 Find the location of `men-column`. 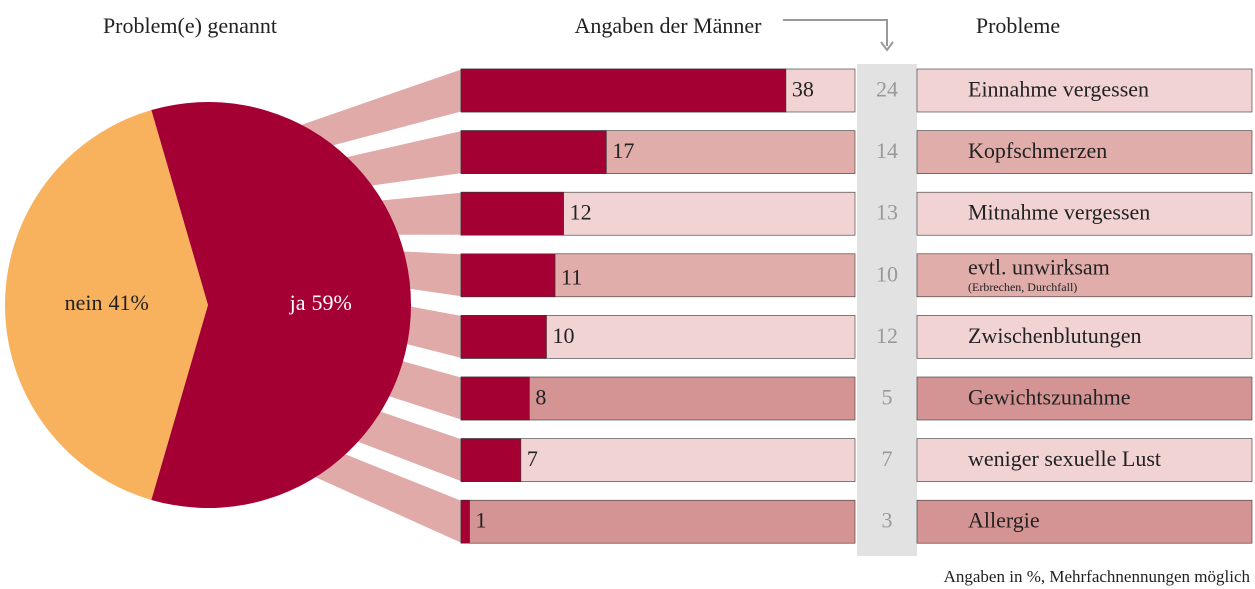

men-column is located at coordinates (887, 310).